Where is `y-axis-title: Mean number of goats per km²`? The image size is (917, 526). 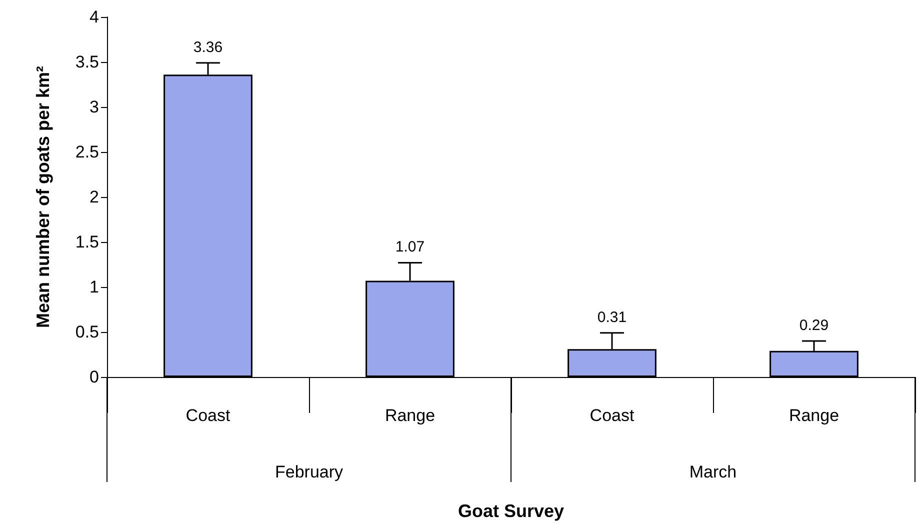
y-axis-title: Mean number of goats per km² is located at coordinates (43, 197).